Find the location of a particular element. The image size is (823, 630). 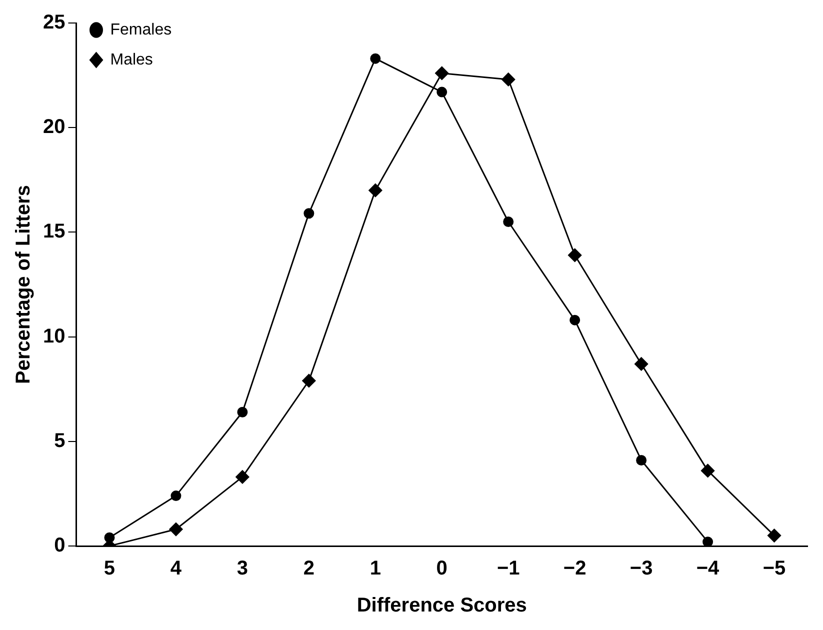

x-tick-label: −2 is located at coordinates (574, 569).